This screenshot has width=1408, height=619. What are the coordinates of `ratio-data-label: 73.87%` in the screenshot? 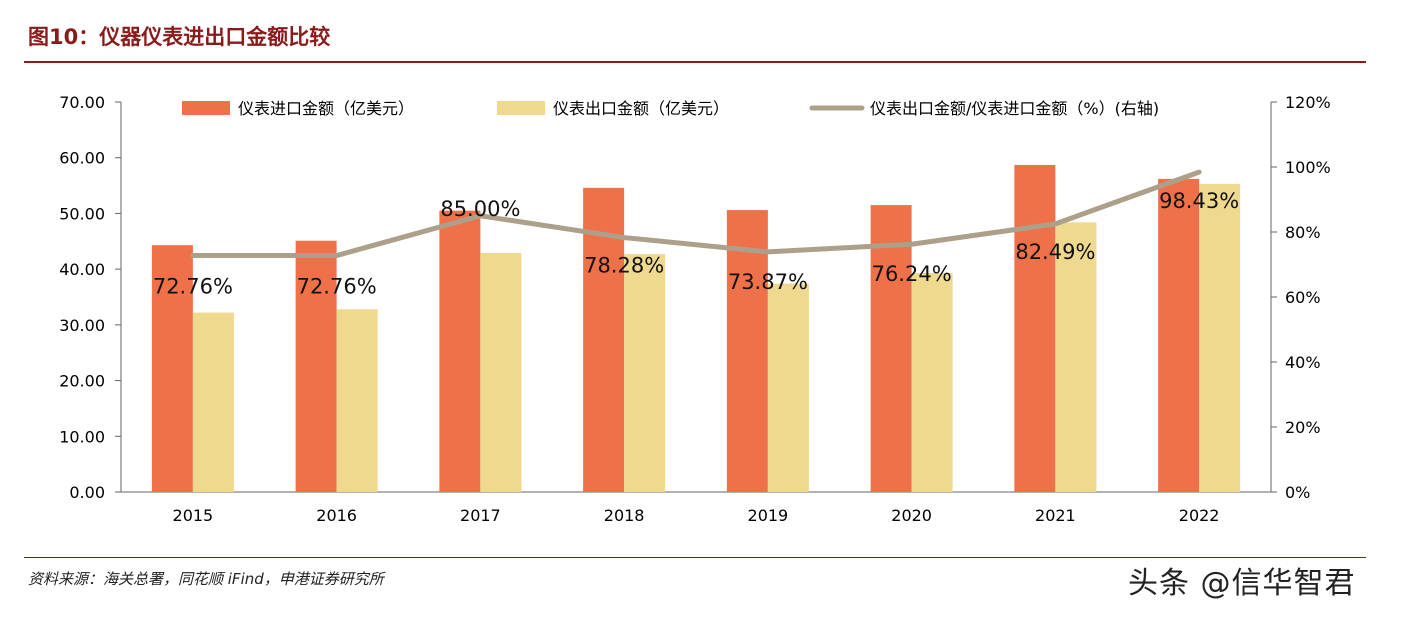 It's located at (768, 282).